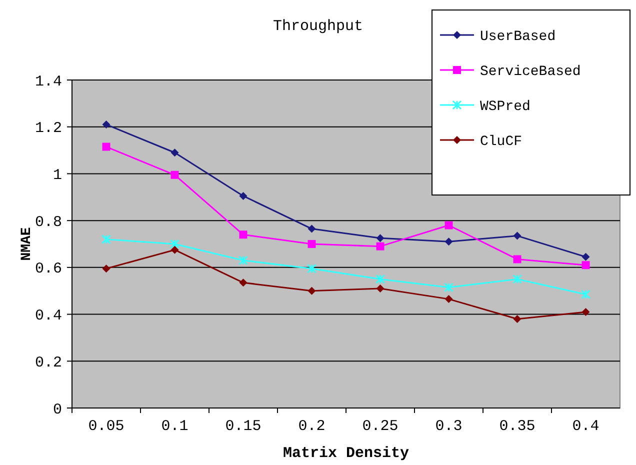 Image resolution: width=636 pixels, height=465 pixels. What do you see at coordinates (106, 426) in the screenshot?
I see `x-tick-label: 0.05` at bounding box center [106, 426].